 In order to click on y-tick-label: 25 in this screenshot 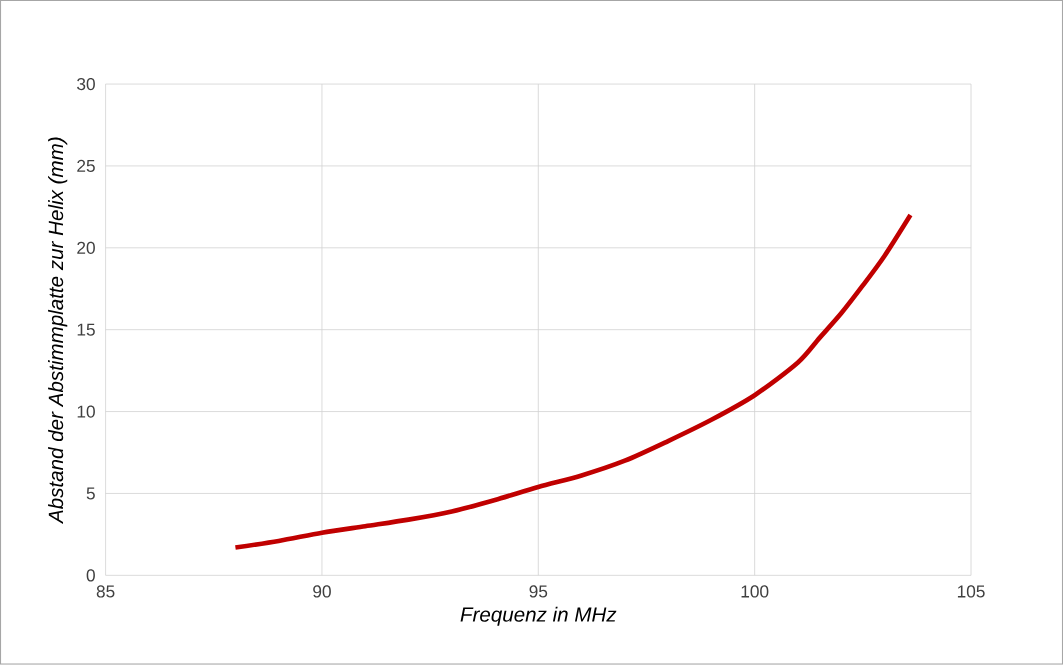, I will do `click(86, 166)`.